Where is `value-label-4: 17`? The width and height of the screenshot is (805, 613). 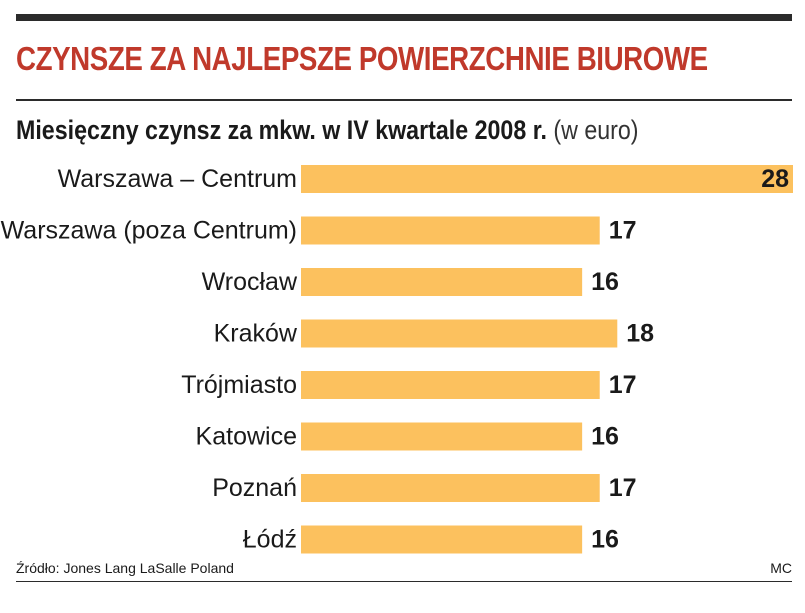
value-label-4: 17 is located at coordinates (623, 385).